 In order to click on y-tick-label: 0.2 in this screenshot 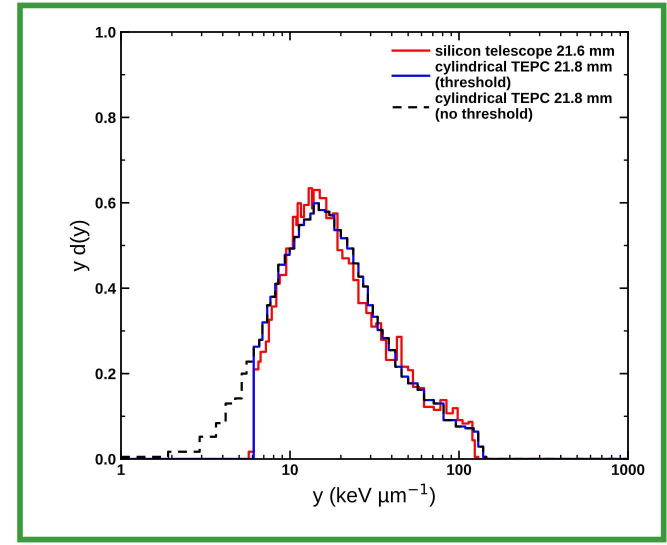, I will do `click(106, 374)`.